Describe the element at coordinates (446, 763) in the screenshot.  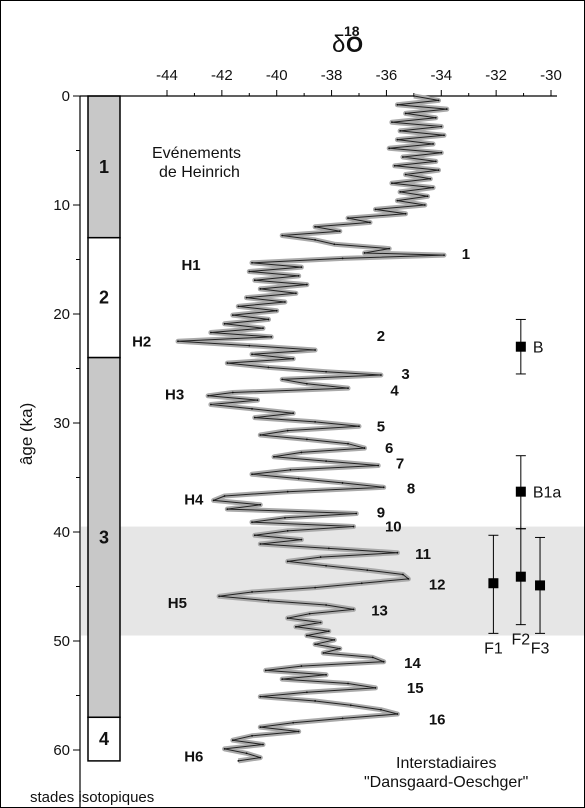
I see `interstadial-title-1: Interstadiaires` at that location.